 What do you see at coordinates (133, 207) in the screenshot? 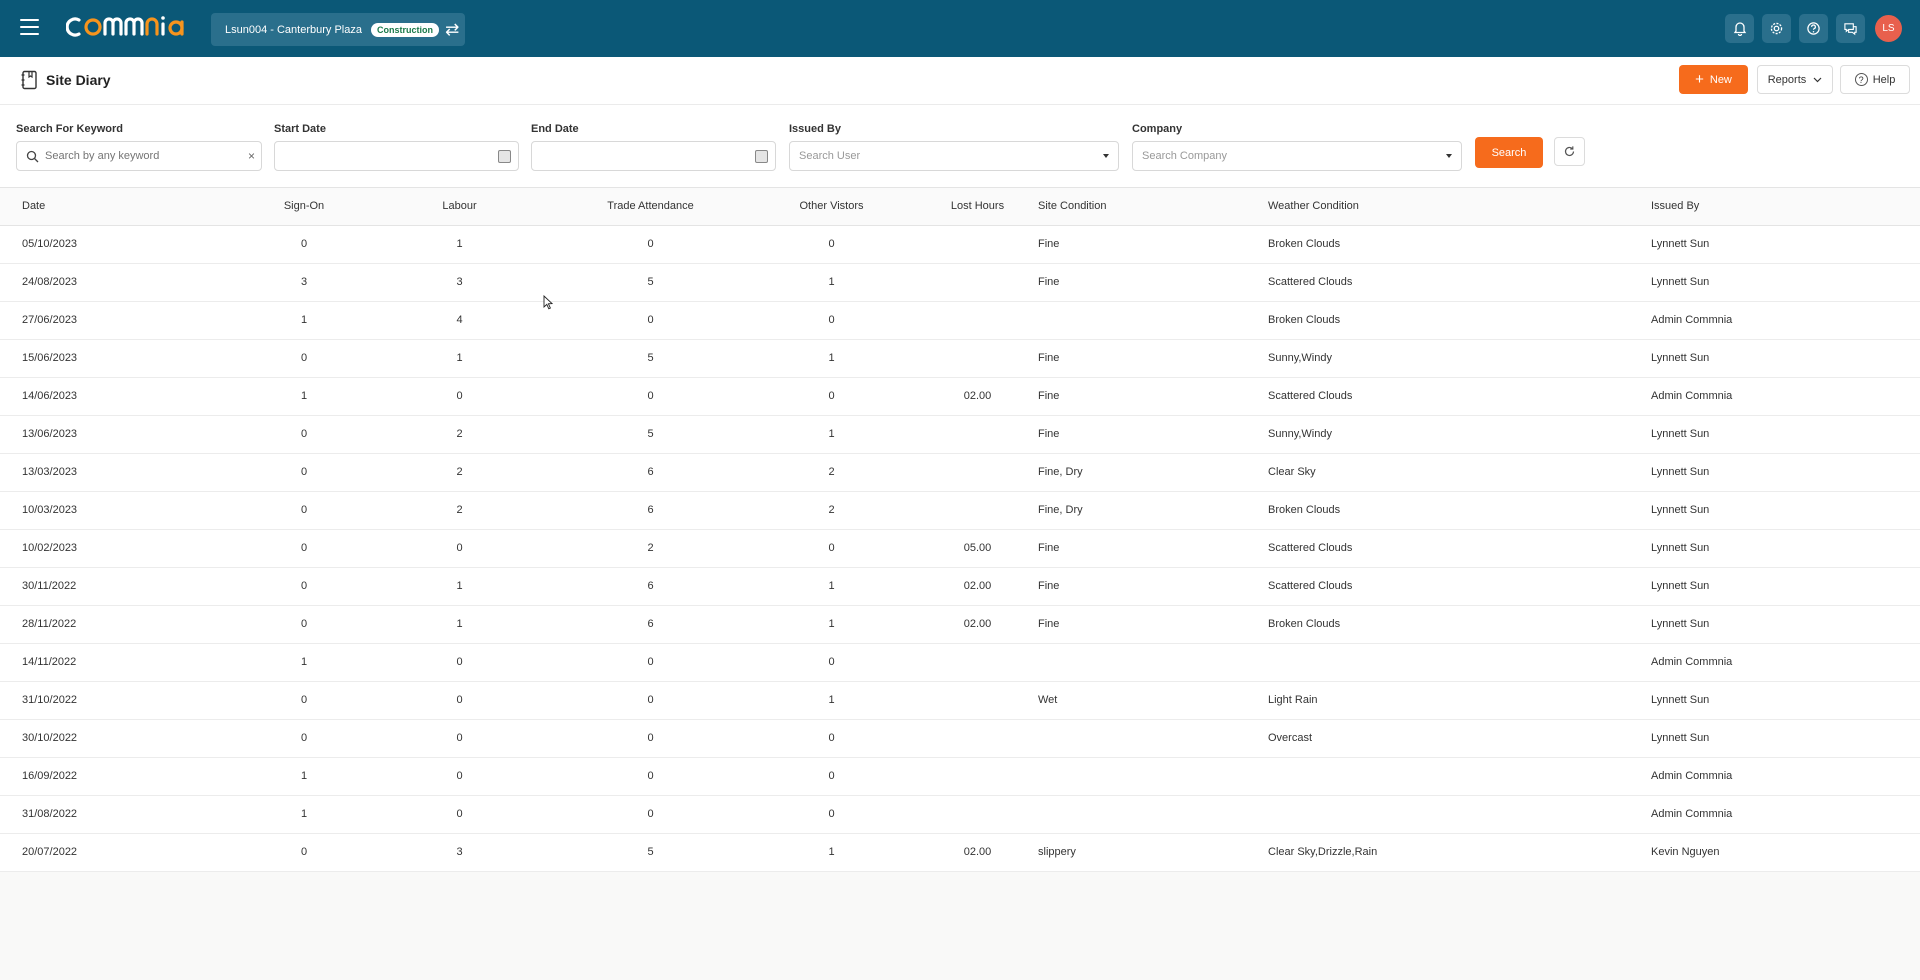
I see `column-header: Date` at bounding box center [133, 207].